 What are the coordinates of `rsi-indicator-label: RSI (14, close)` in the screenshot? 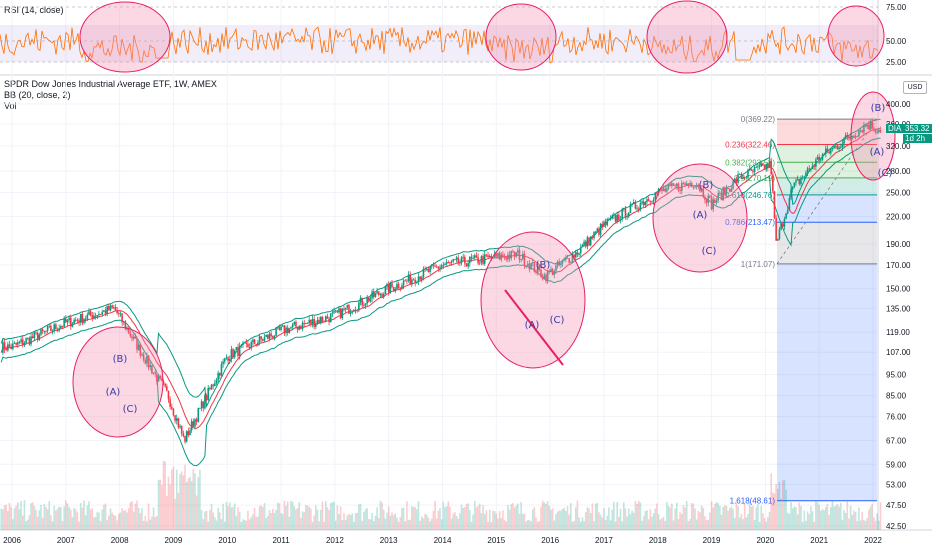 It's located at (34, 10).